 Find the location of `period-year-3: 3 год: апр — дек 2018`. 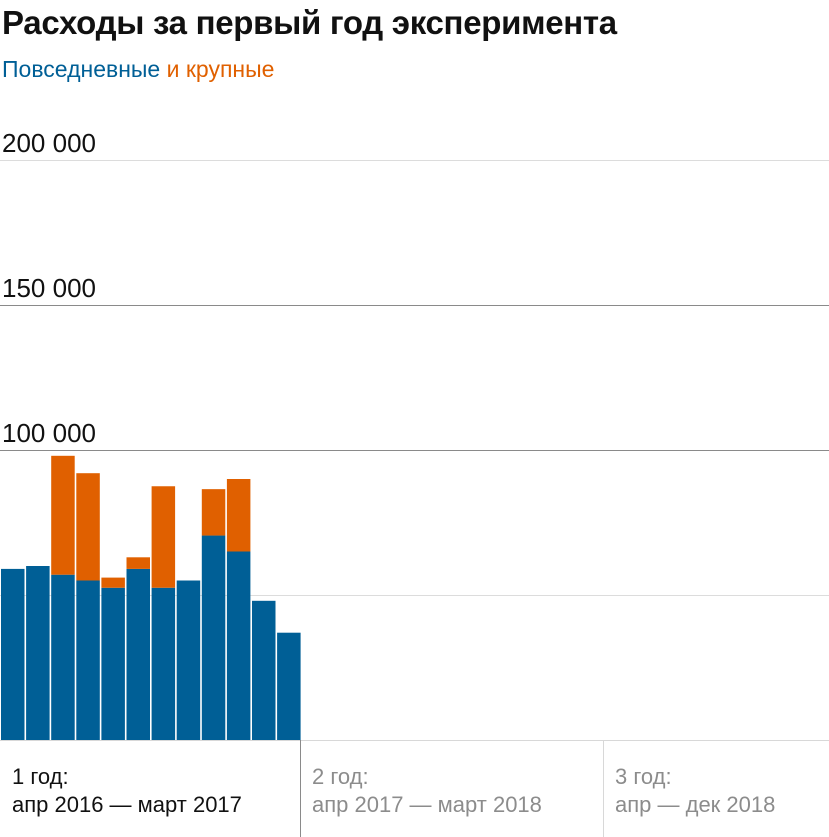

period-year-3: 3 год: апр — дек 2018 is located at coordinates (695, 791).